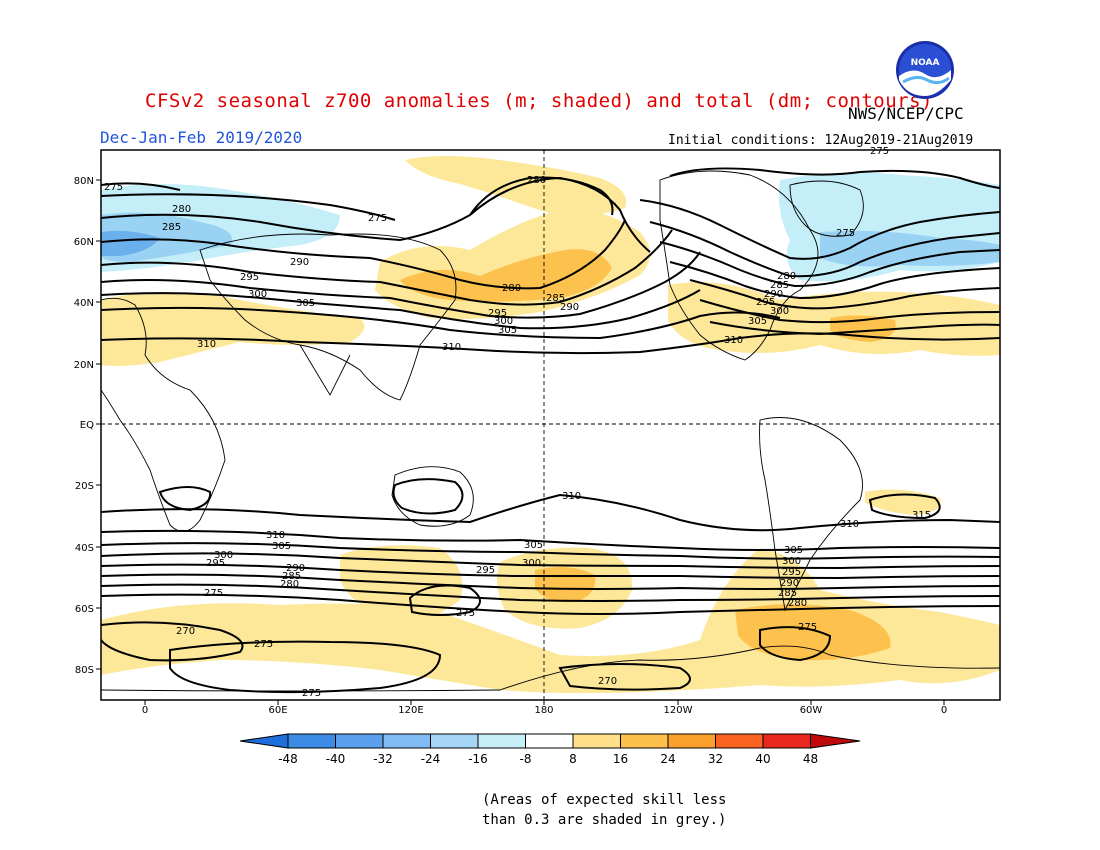  What do you see at coordinates (821, 140) in the screenshot?
I see `initial-conditions-label: Initial conditions: 12Aug2019-21Aug2019` at bounding box center [821, 140].